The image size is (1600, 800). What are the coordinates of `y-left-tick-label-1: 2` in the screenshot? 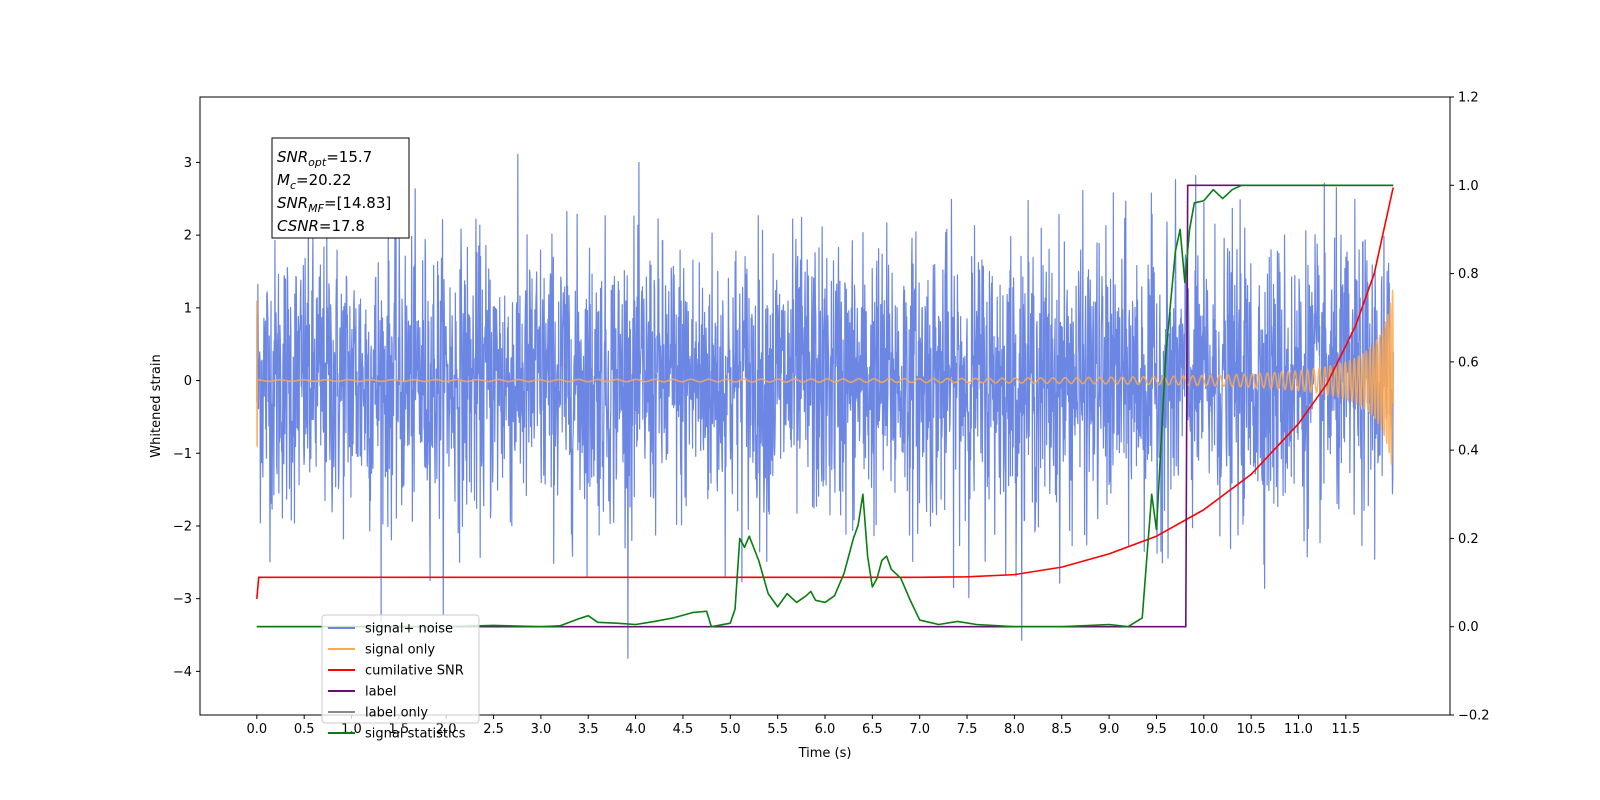 It's located at (188, 236).